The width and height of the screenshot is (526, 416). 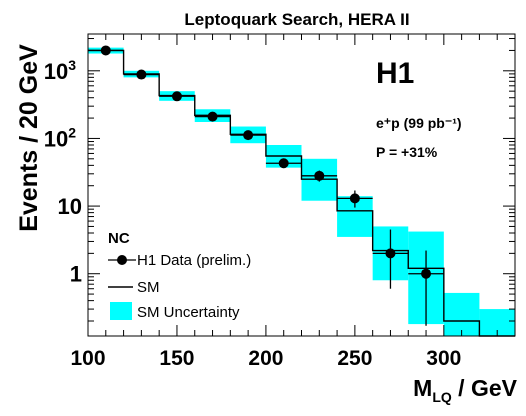 What do you see at coordinates (121, 311) in the screenshot?
I see `legend-band-symbol` at bounding box center [121, 311].